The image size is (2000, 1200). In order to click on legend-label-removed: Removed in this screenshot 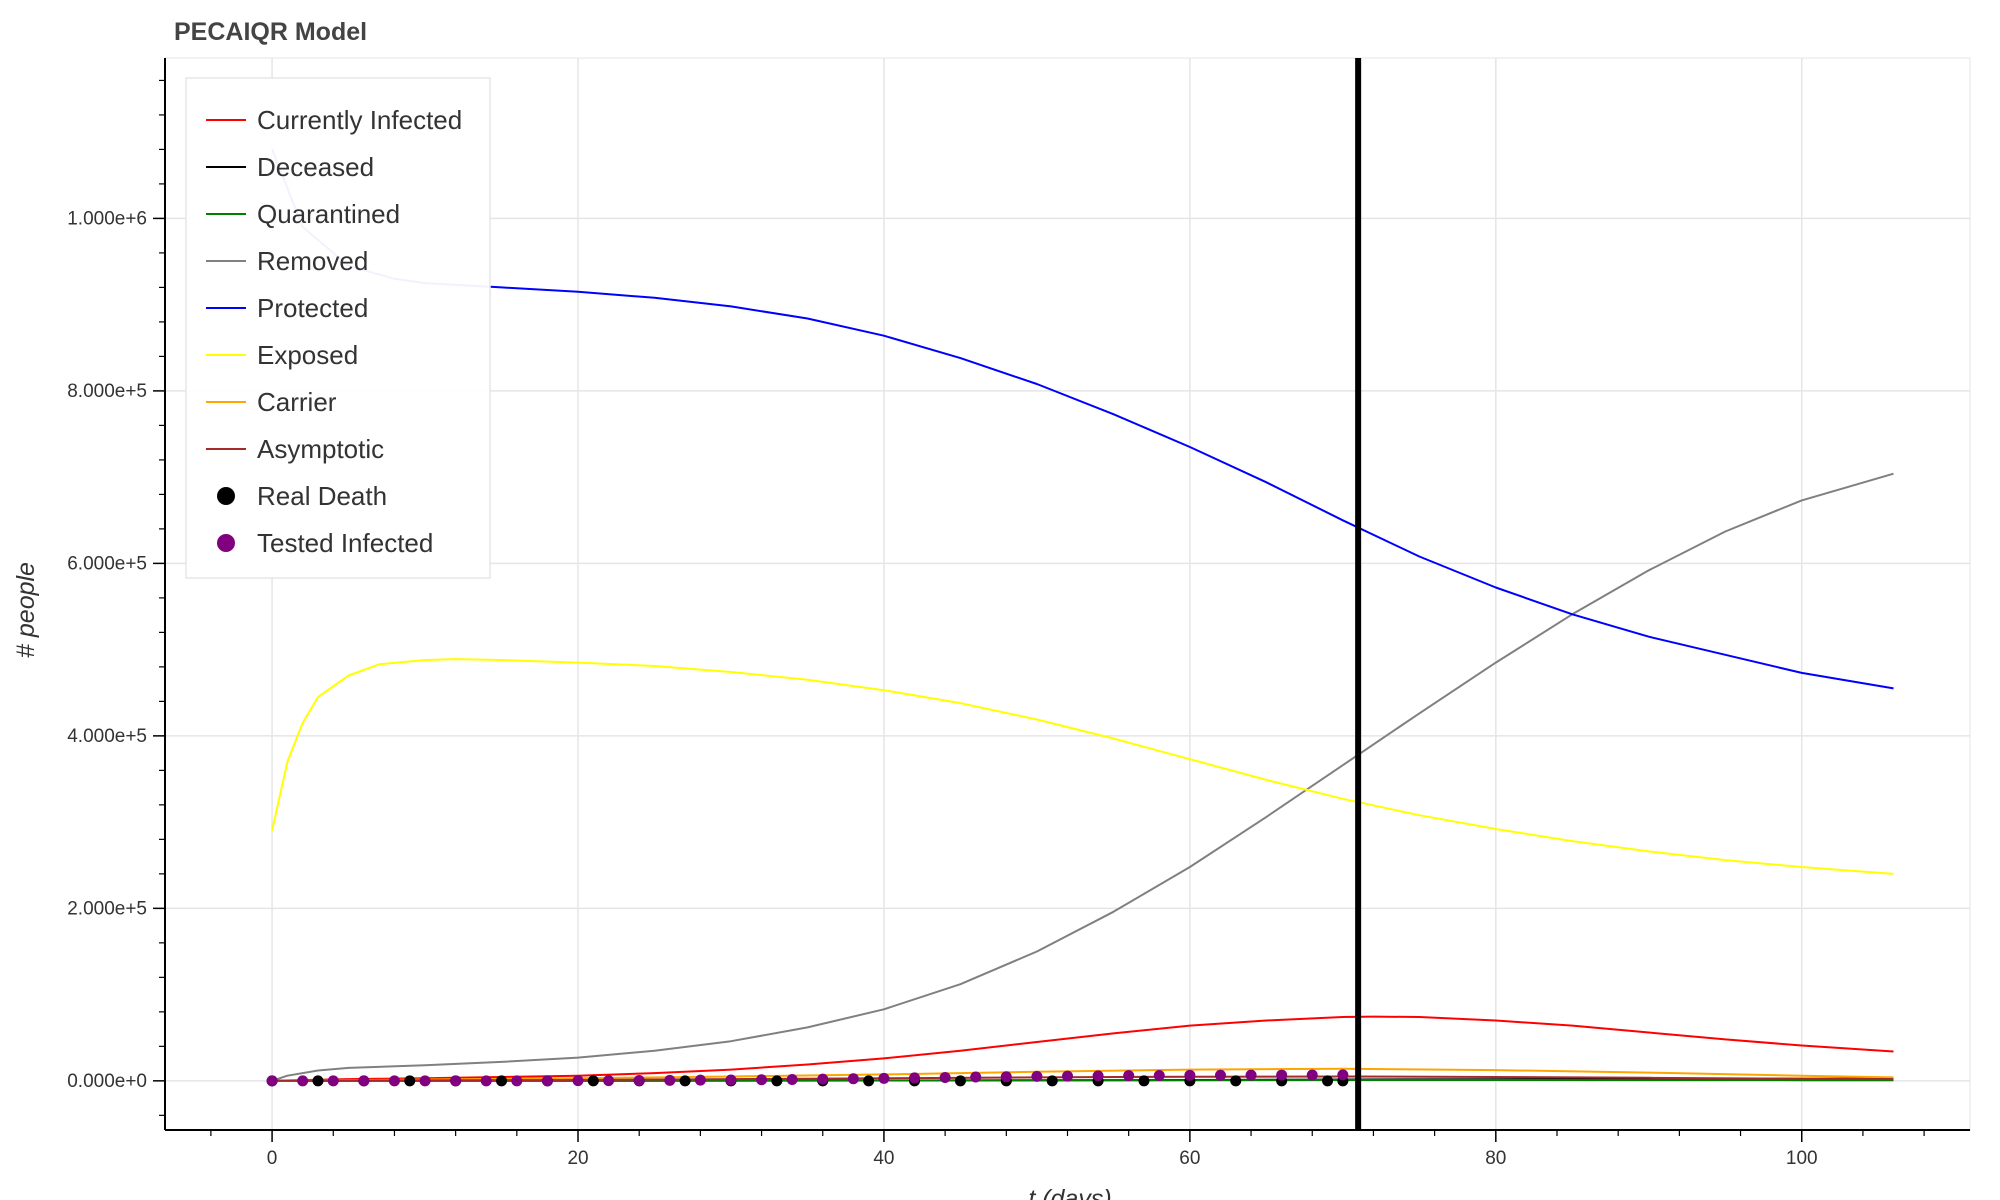, I will do `click(312, 261)`.